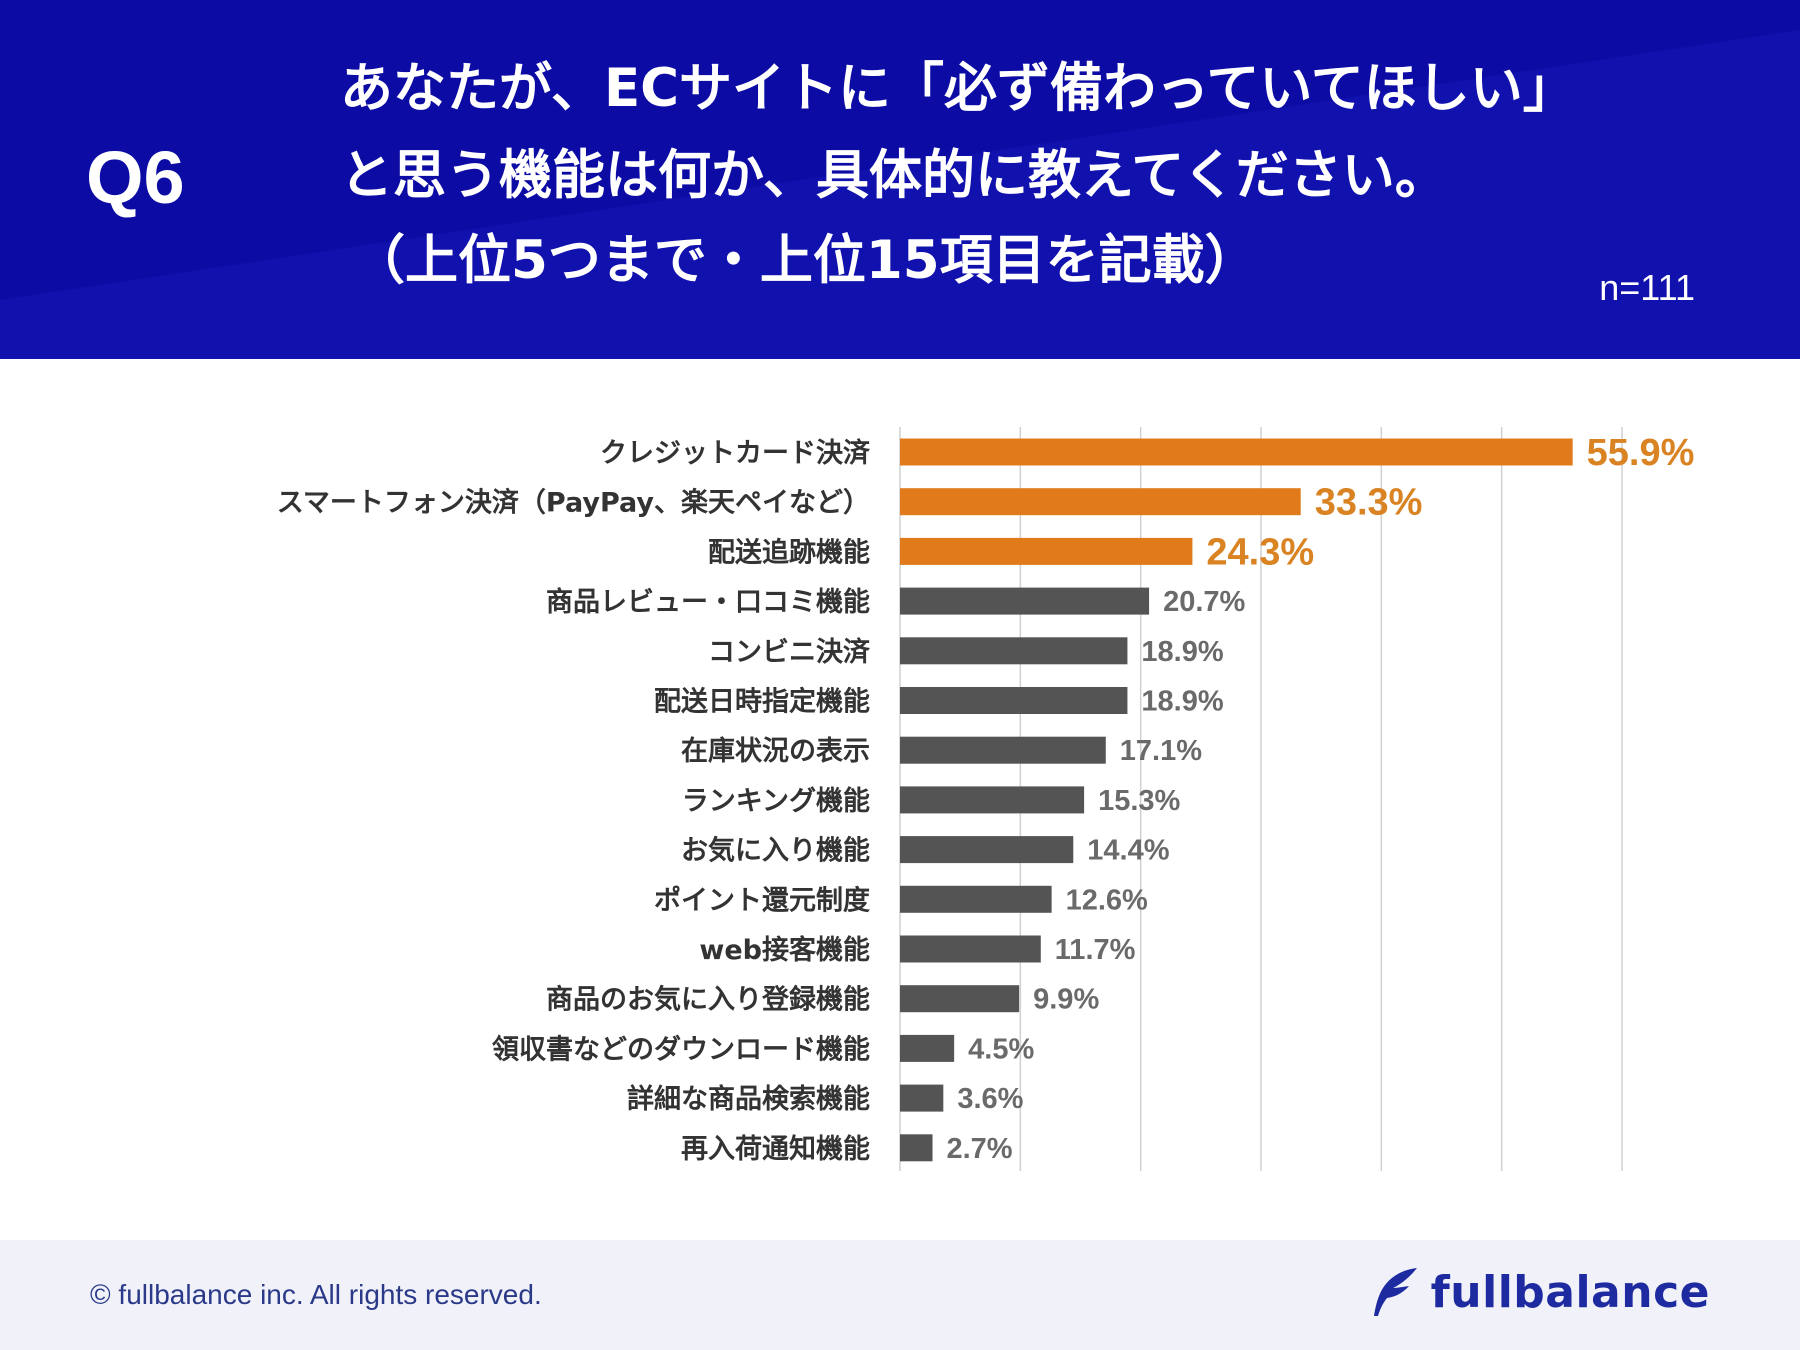  What do you see at coordinates (784, 950) in the screenshot?
I see `category-label: web接客機能` at bounding box center [784, 950].